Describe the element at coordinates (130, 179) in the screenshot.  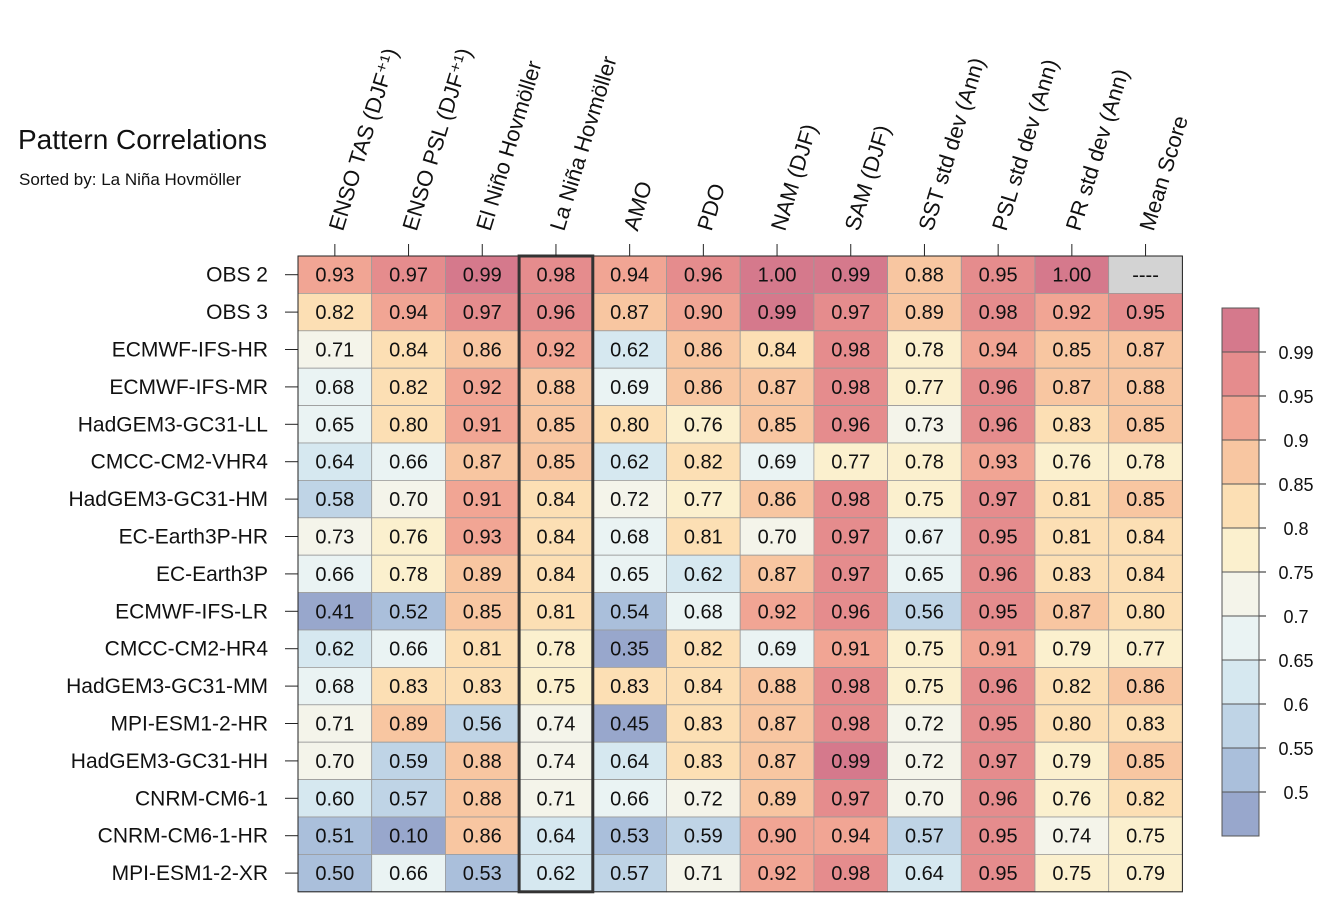
I see `chart-subtitle: Sorted by: La Niña Hovmöller` at that location.